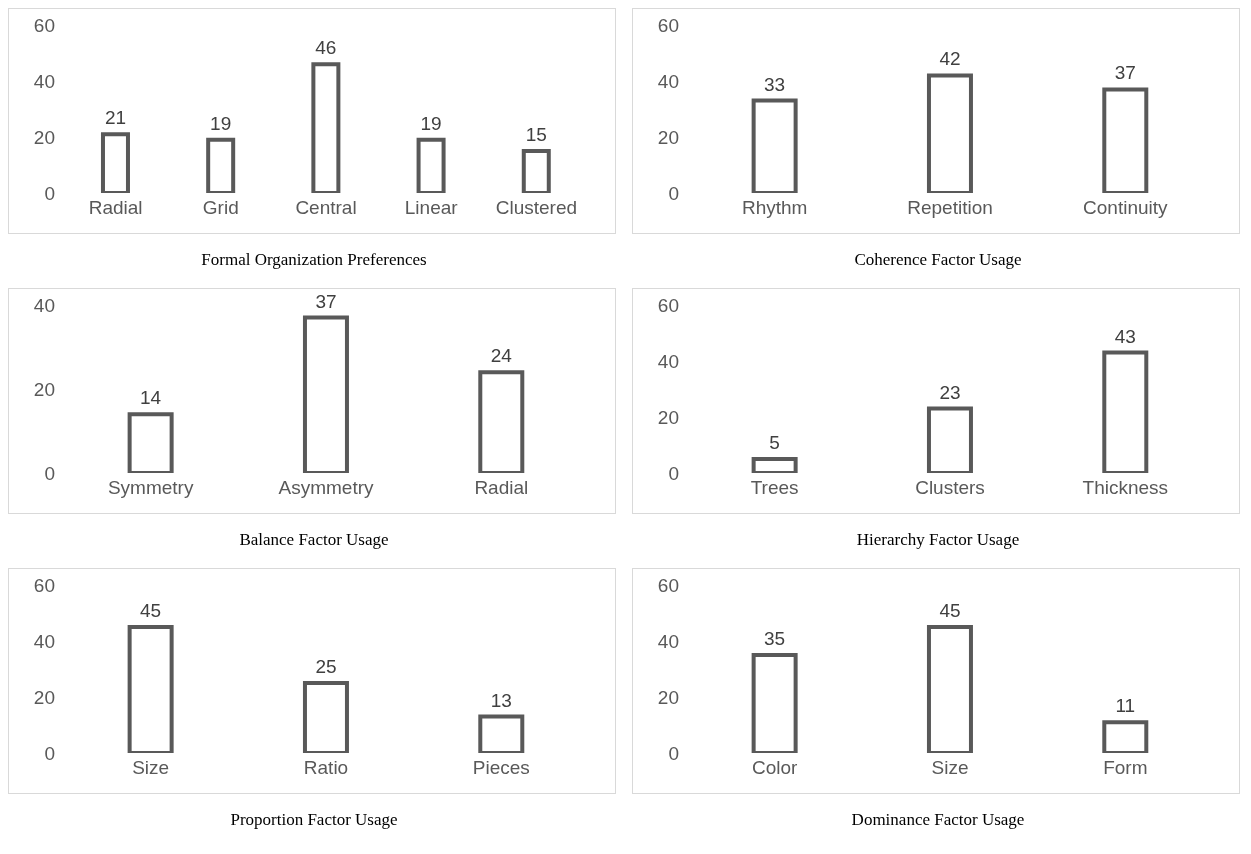 The width and height of the screenshot is (1251, 854). What do you see at coordinates (326, 488) in the screenshot?
I see `x-tick-label: Asymmetry` at bounding box center [326, 488].